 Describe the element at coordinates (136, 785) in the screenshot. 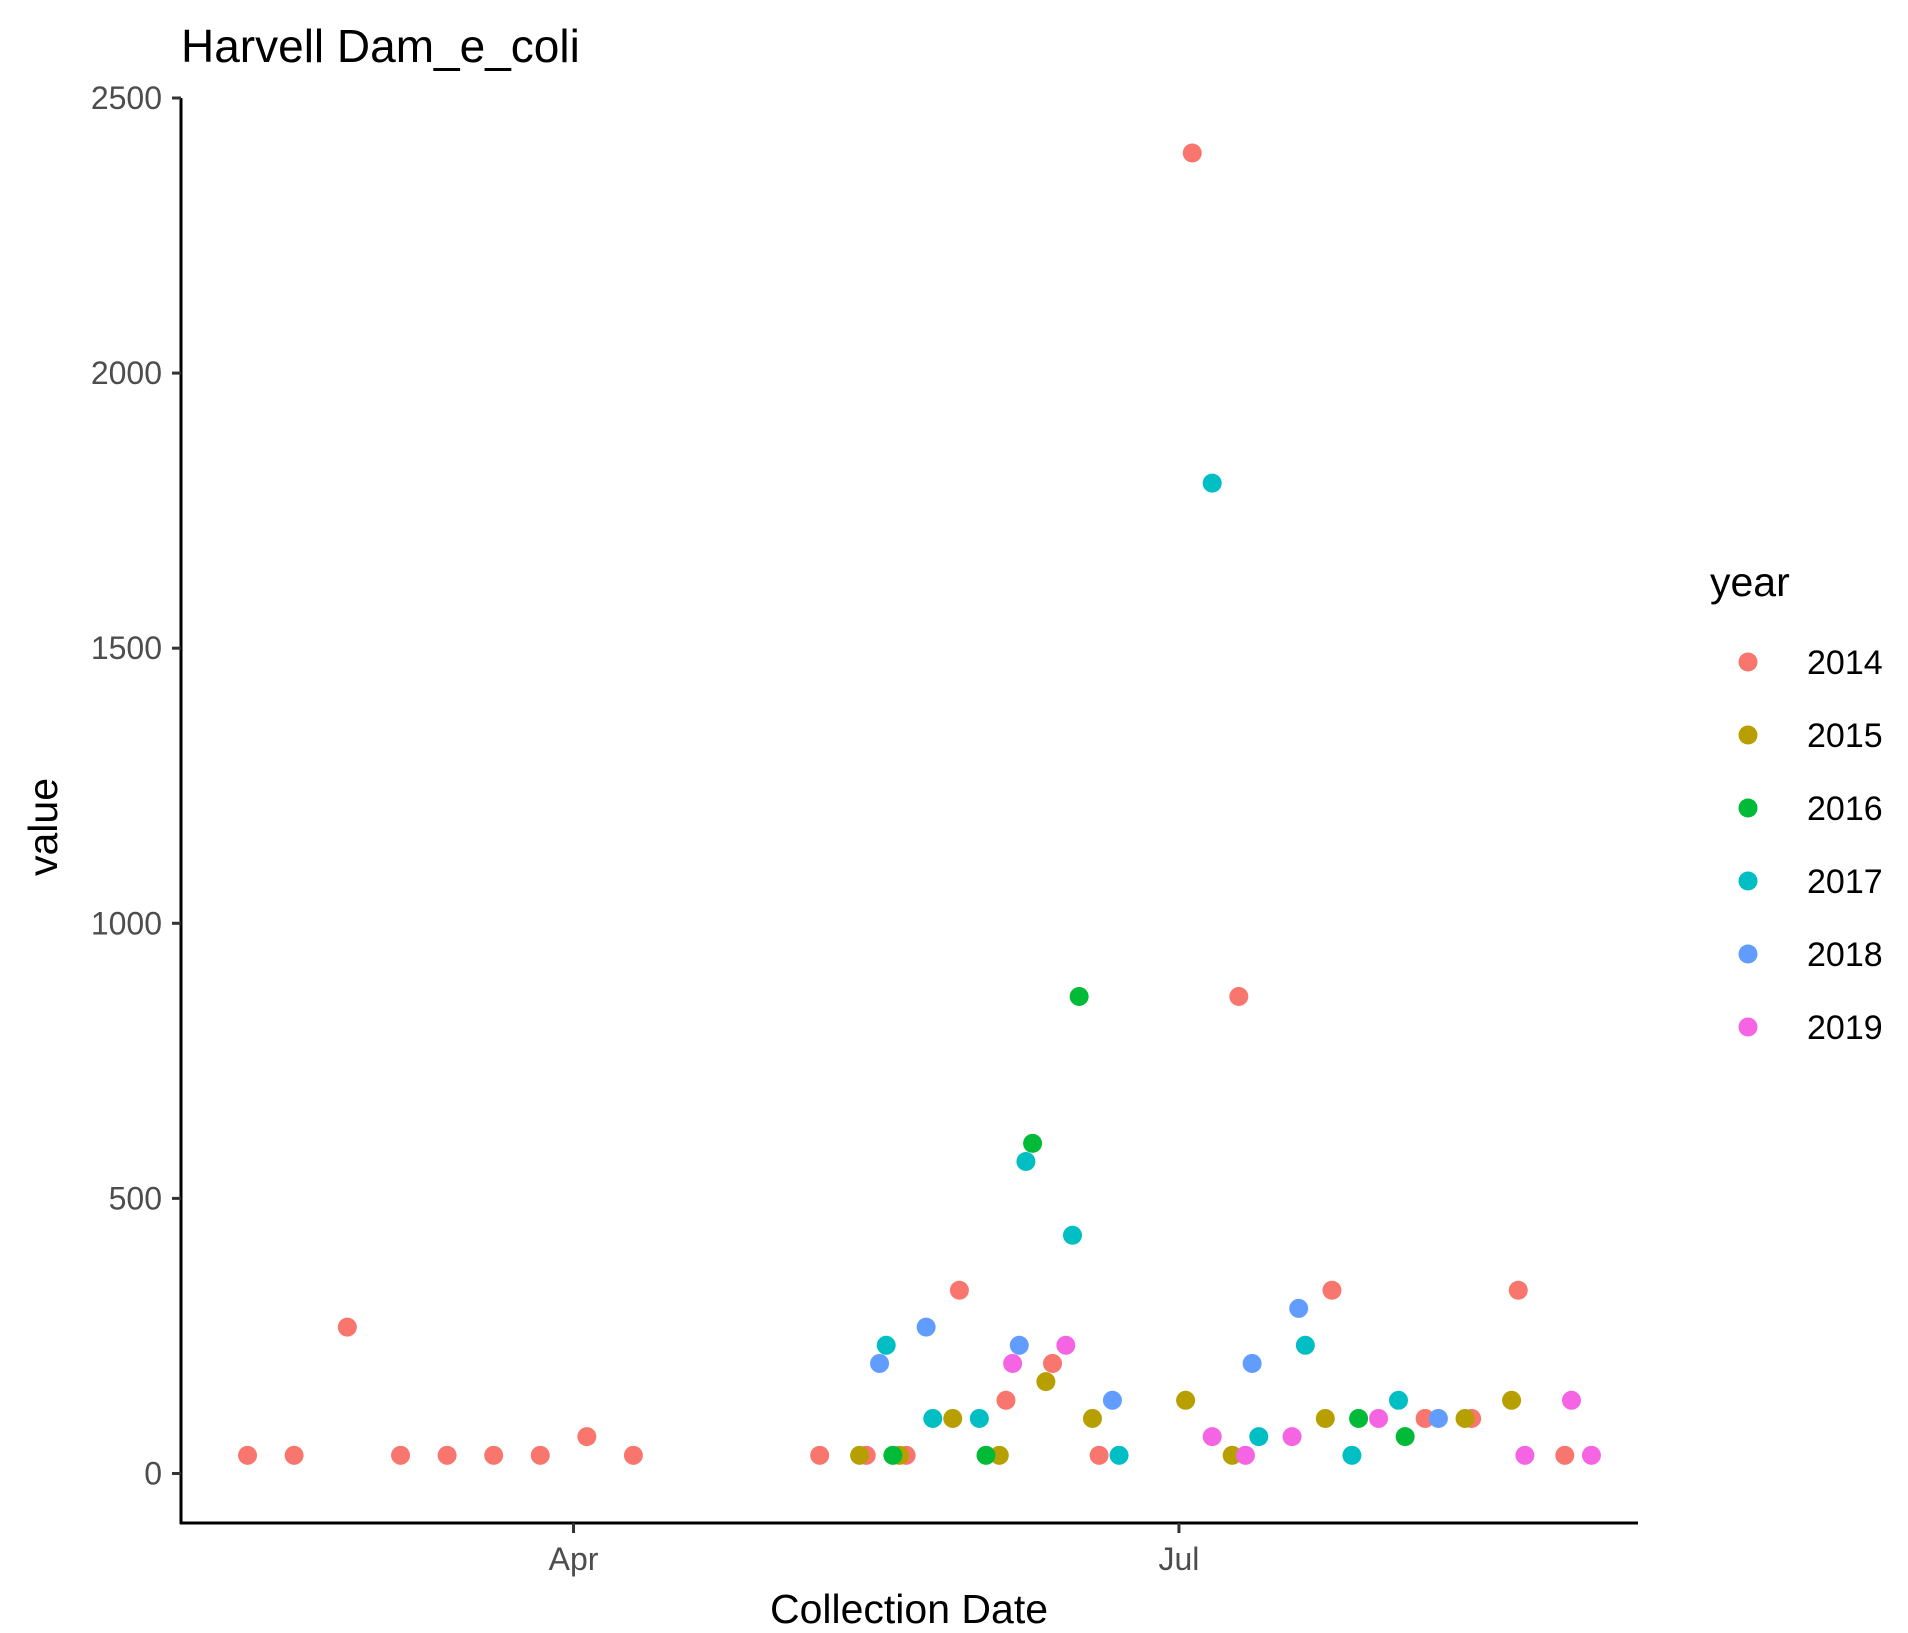

I see `y-ticks: 0 500 1000 1500 2000 2500` at that location.